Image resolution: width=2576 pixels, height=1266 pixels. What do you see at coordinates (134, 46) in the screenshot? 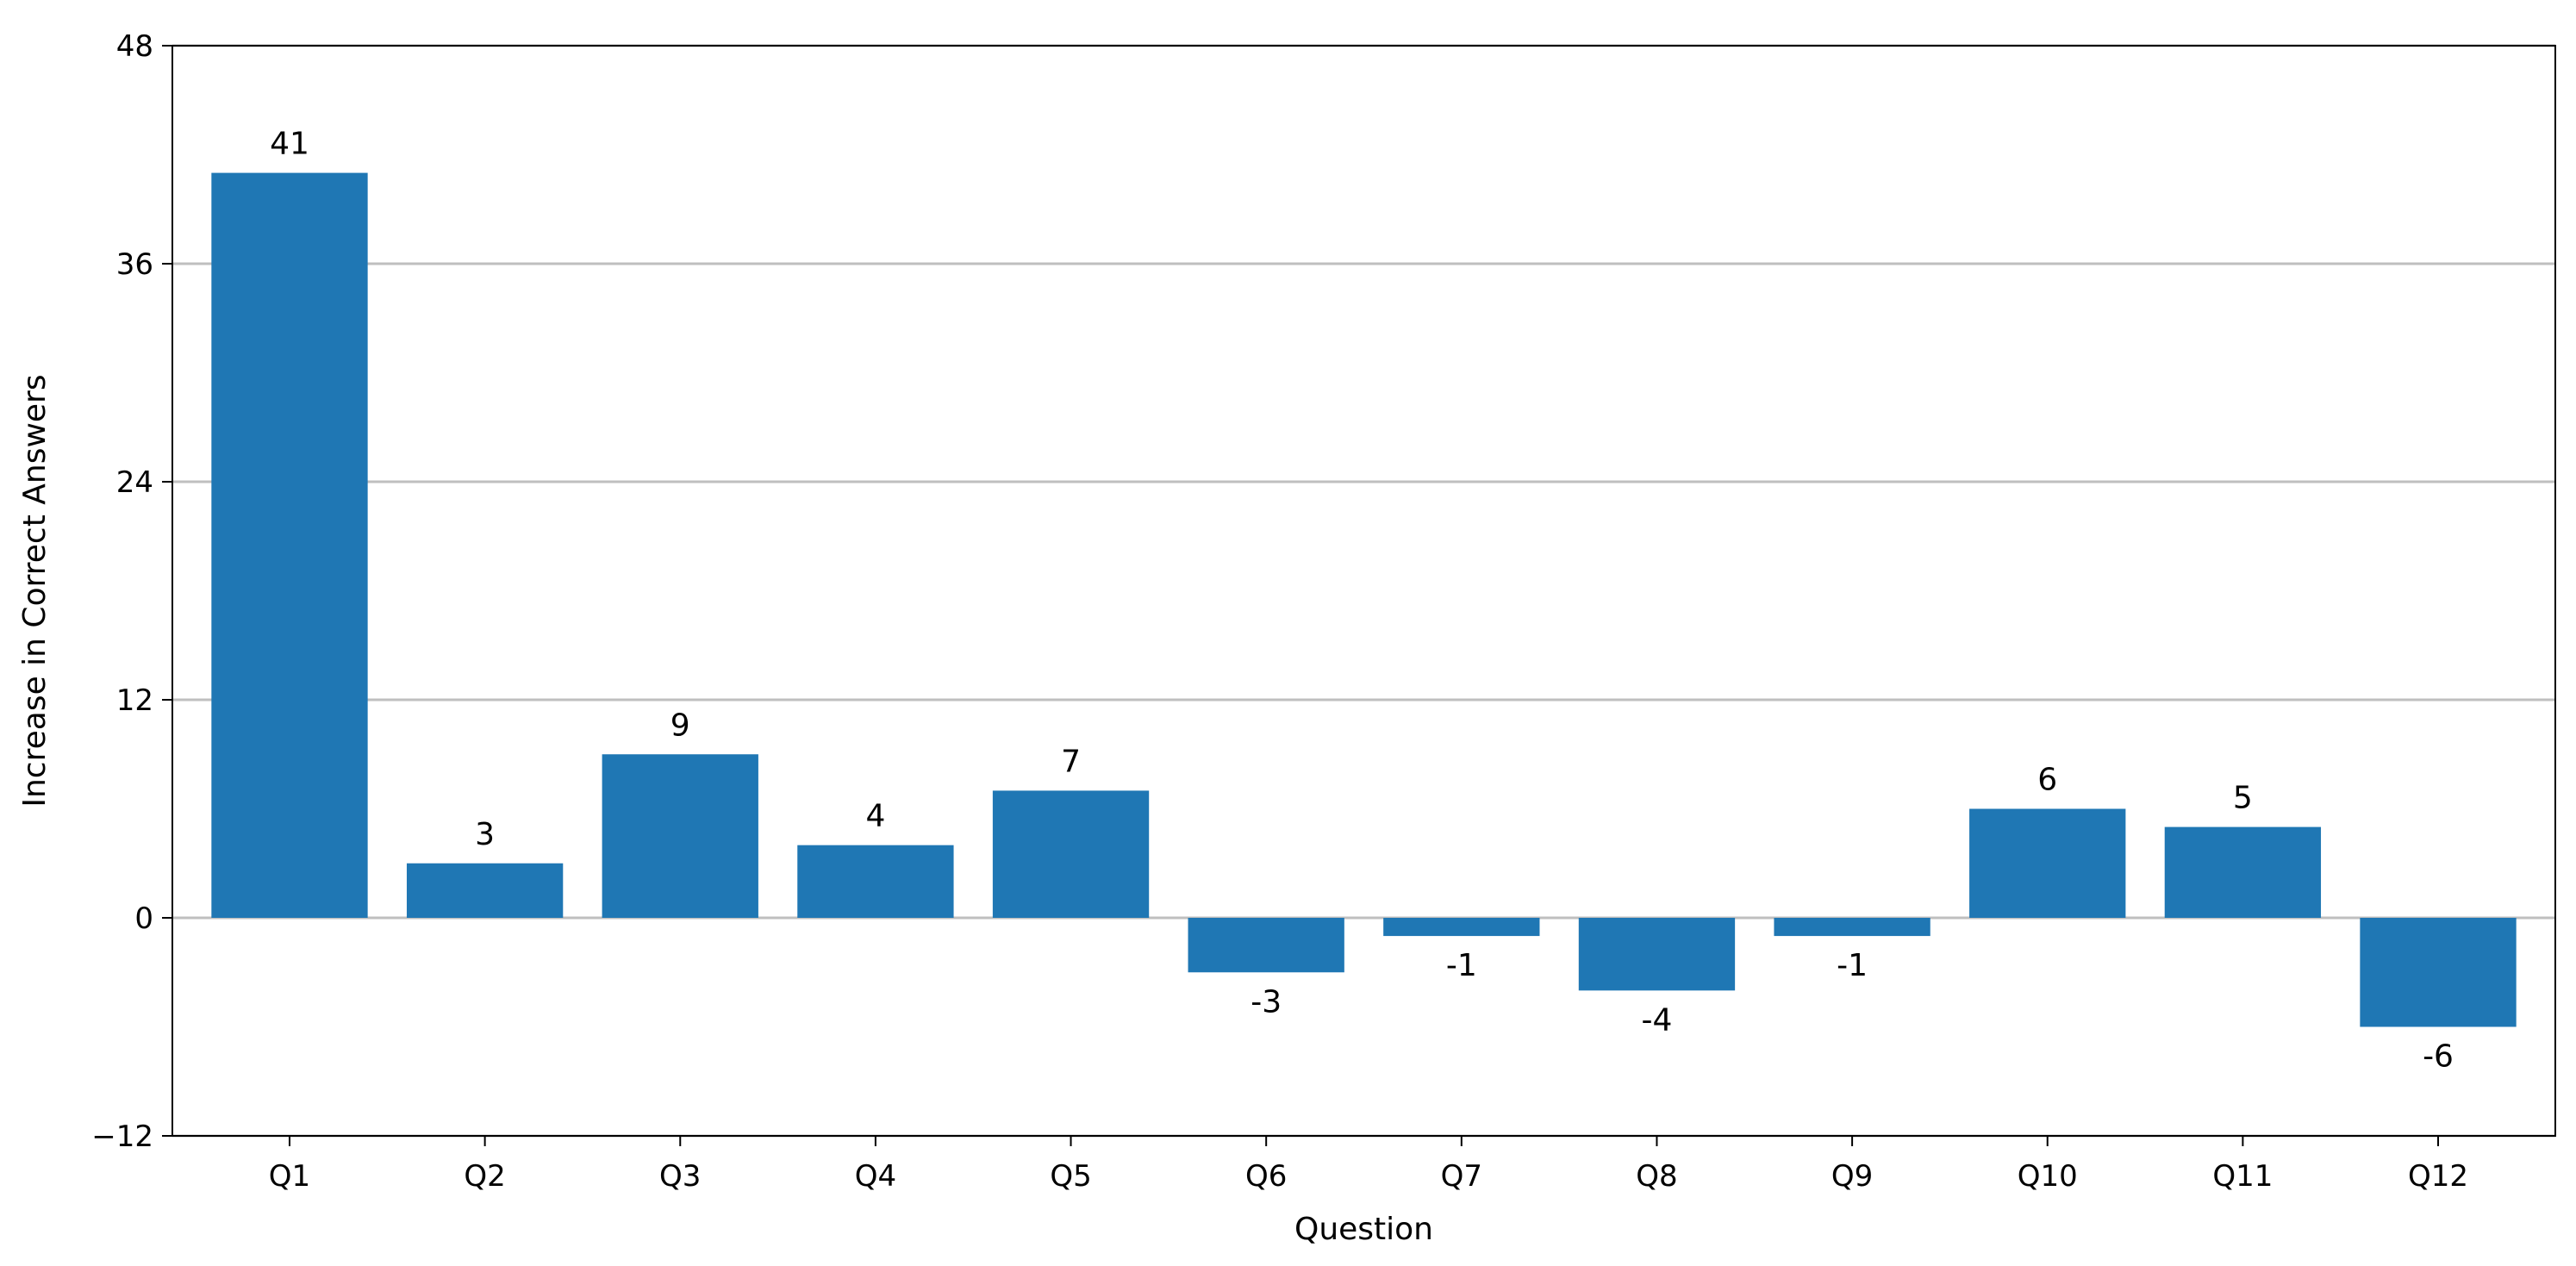
I see `y-tick-label: 48` at bounding box center [134, 46].